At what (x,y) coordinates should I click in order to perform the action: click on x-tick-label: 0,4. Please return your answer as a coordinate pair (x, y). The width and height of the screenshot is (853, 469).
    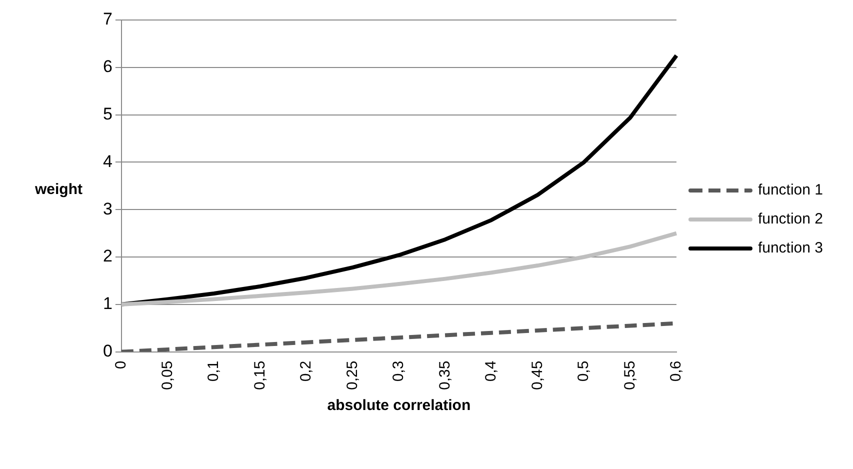
    Looking at the image, I should click on (491, 371).